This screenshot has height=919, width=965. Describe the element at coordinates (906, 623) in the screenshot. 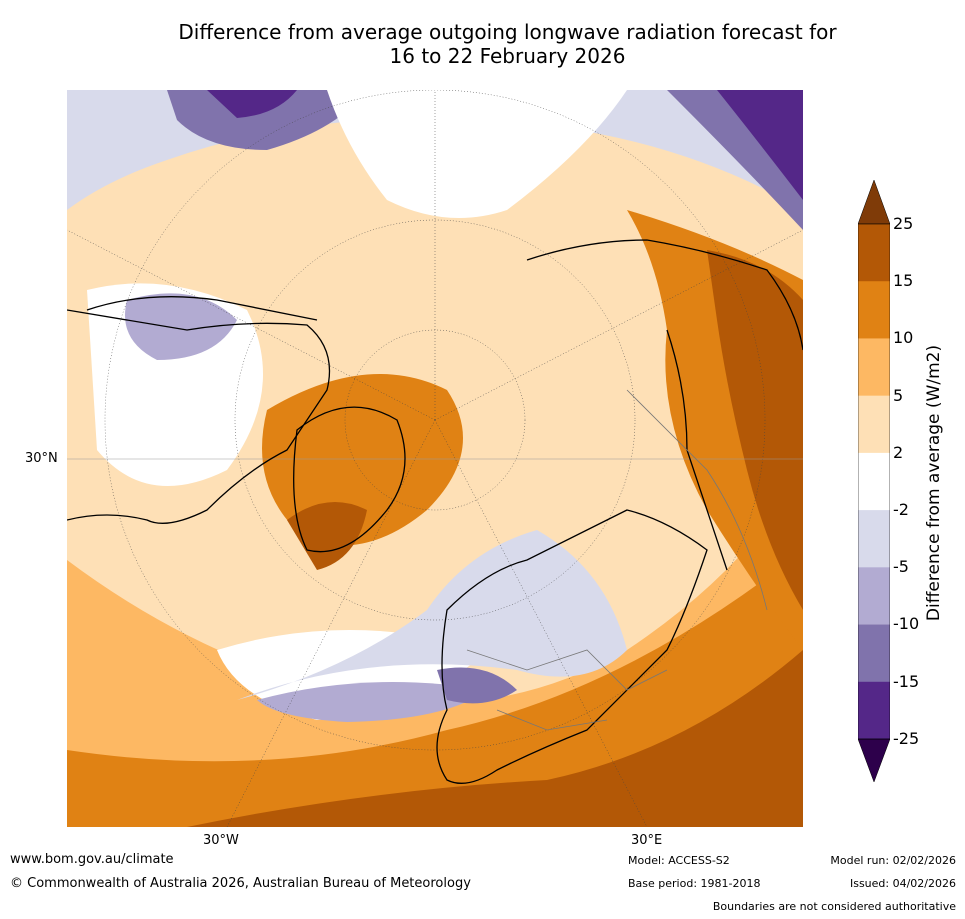

I see `colorbar-tick-label: -10` at that location.